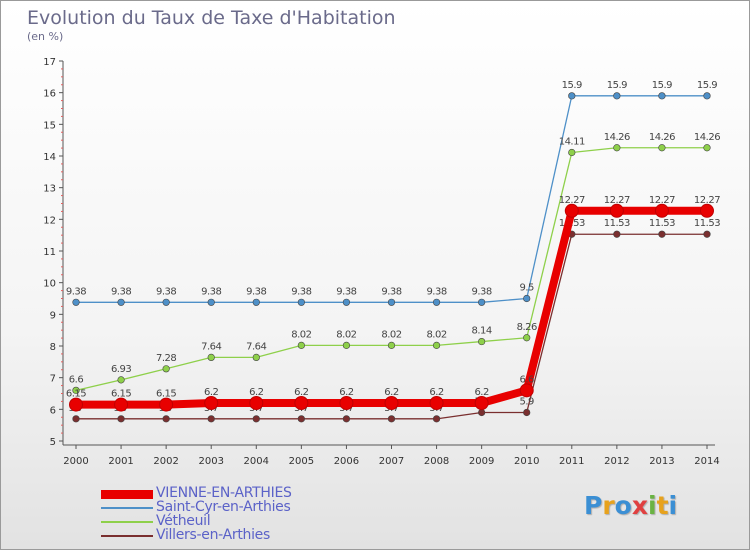  What do you see at coordinates (49, 189) in the screenshot?
I see `y-tick-label: 13` at bounding box center [49, 189].